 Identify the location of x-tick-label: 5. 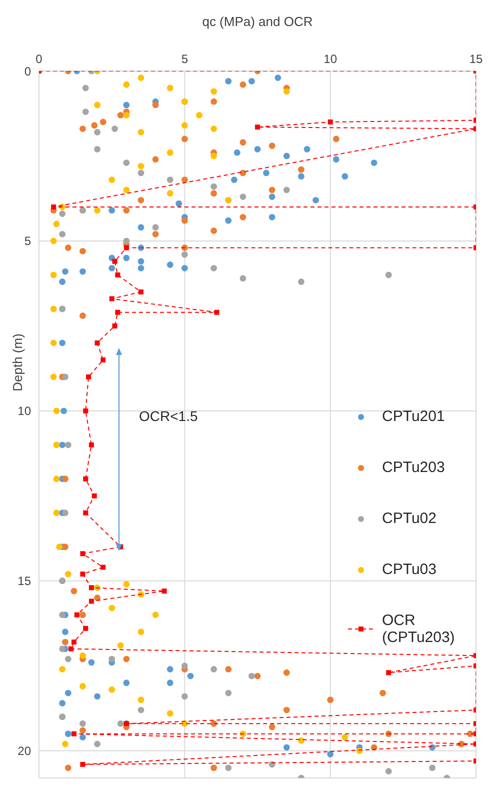
(184, 59).